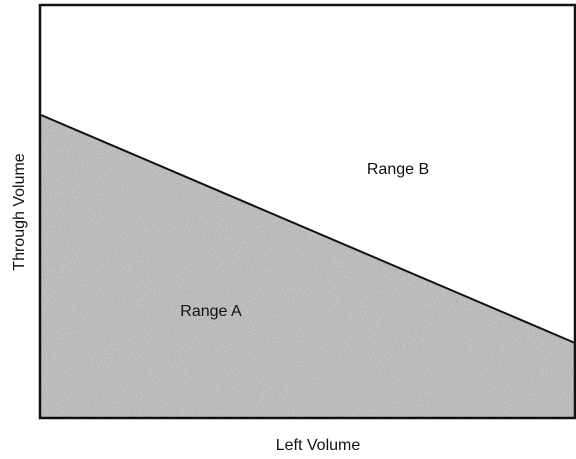 This screenshot has height=459, width=576. I want to click on x-axis-label: Left Volume, so click(318, 445).